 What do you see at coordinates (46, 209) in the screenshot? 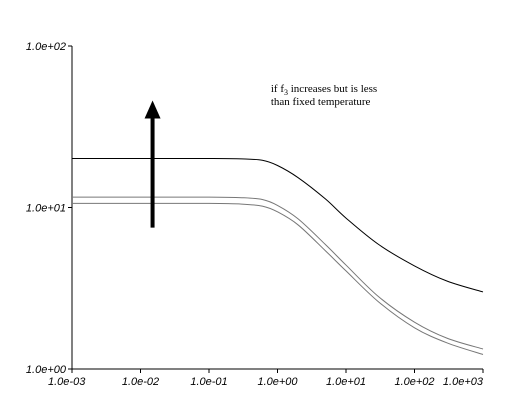
I see `y-tick-label: 1.0e+01` at bounding box center [46, 209].